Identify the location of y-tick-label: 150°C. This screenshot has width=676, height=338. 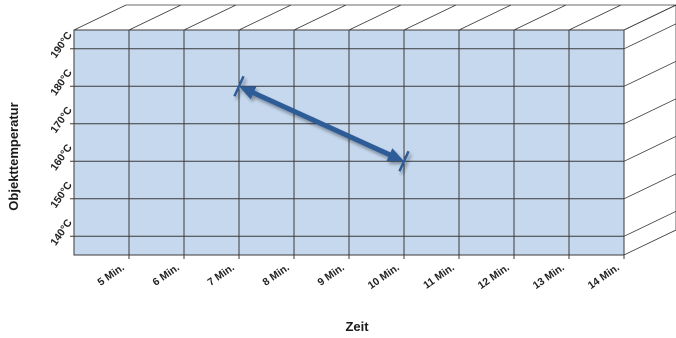
(61, 194).